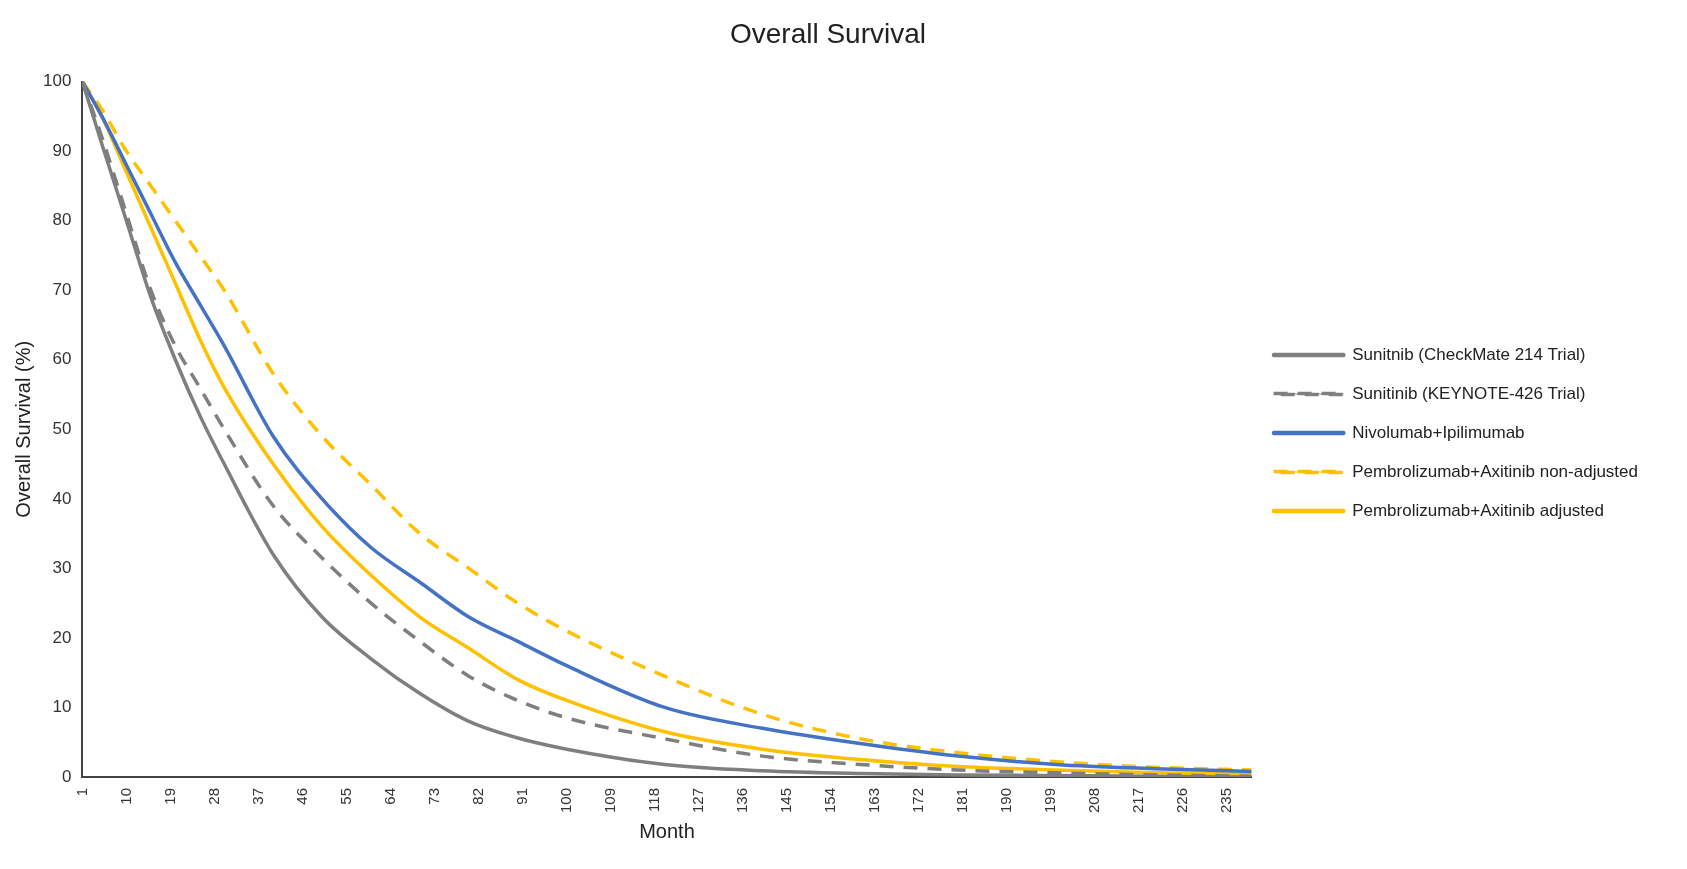 The image size is (1687, 869). I want to click on y-tick-label: 10, so click(62, 707).